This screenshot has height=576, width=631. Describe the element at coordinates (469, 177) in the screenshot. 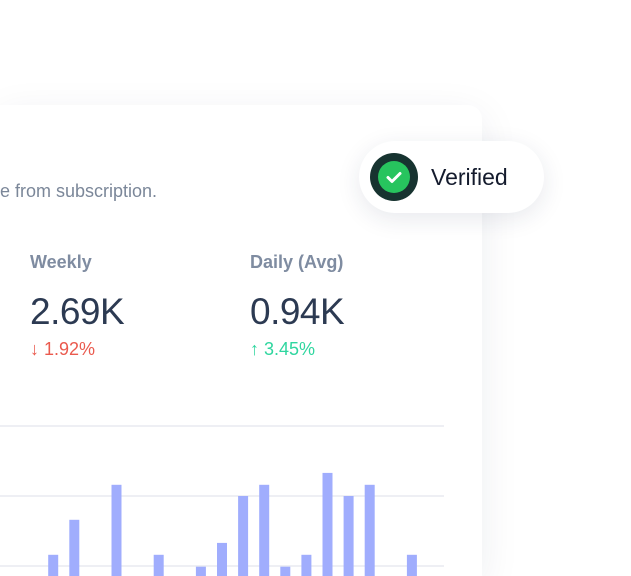

I see `verified-label: Verified` at that location.